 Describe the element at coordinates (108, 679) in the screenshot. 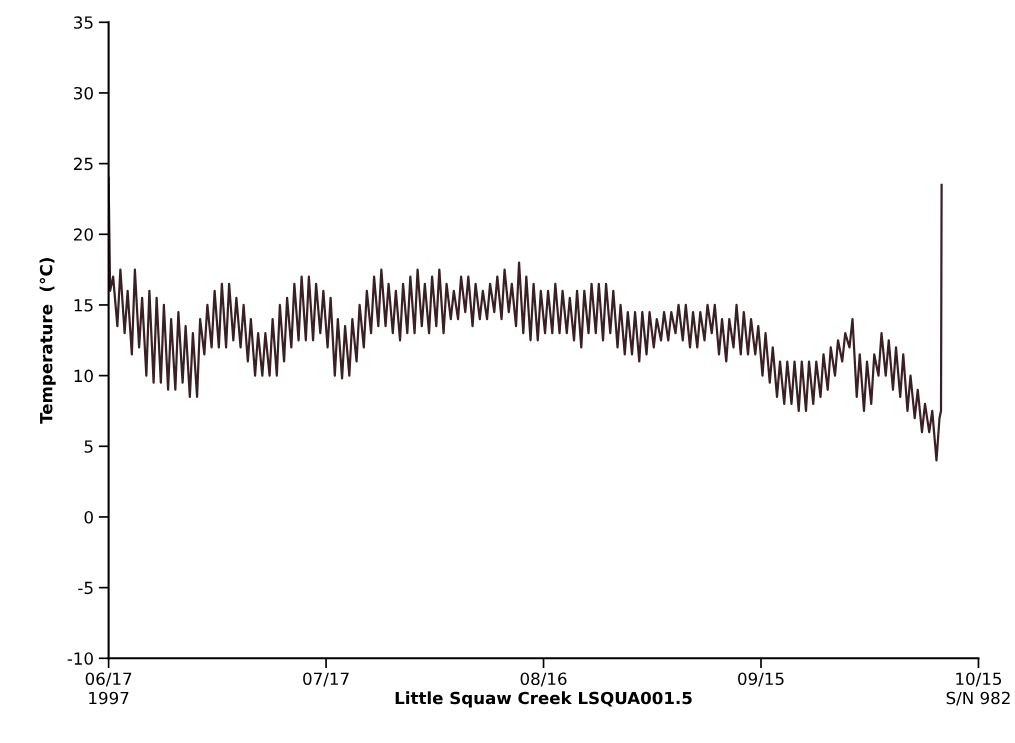

I see `x-tick-label: 06/17` at that location.